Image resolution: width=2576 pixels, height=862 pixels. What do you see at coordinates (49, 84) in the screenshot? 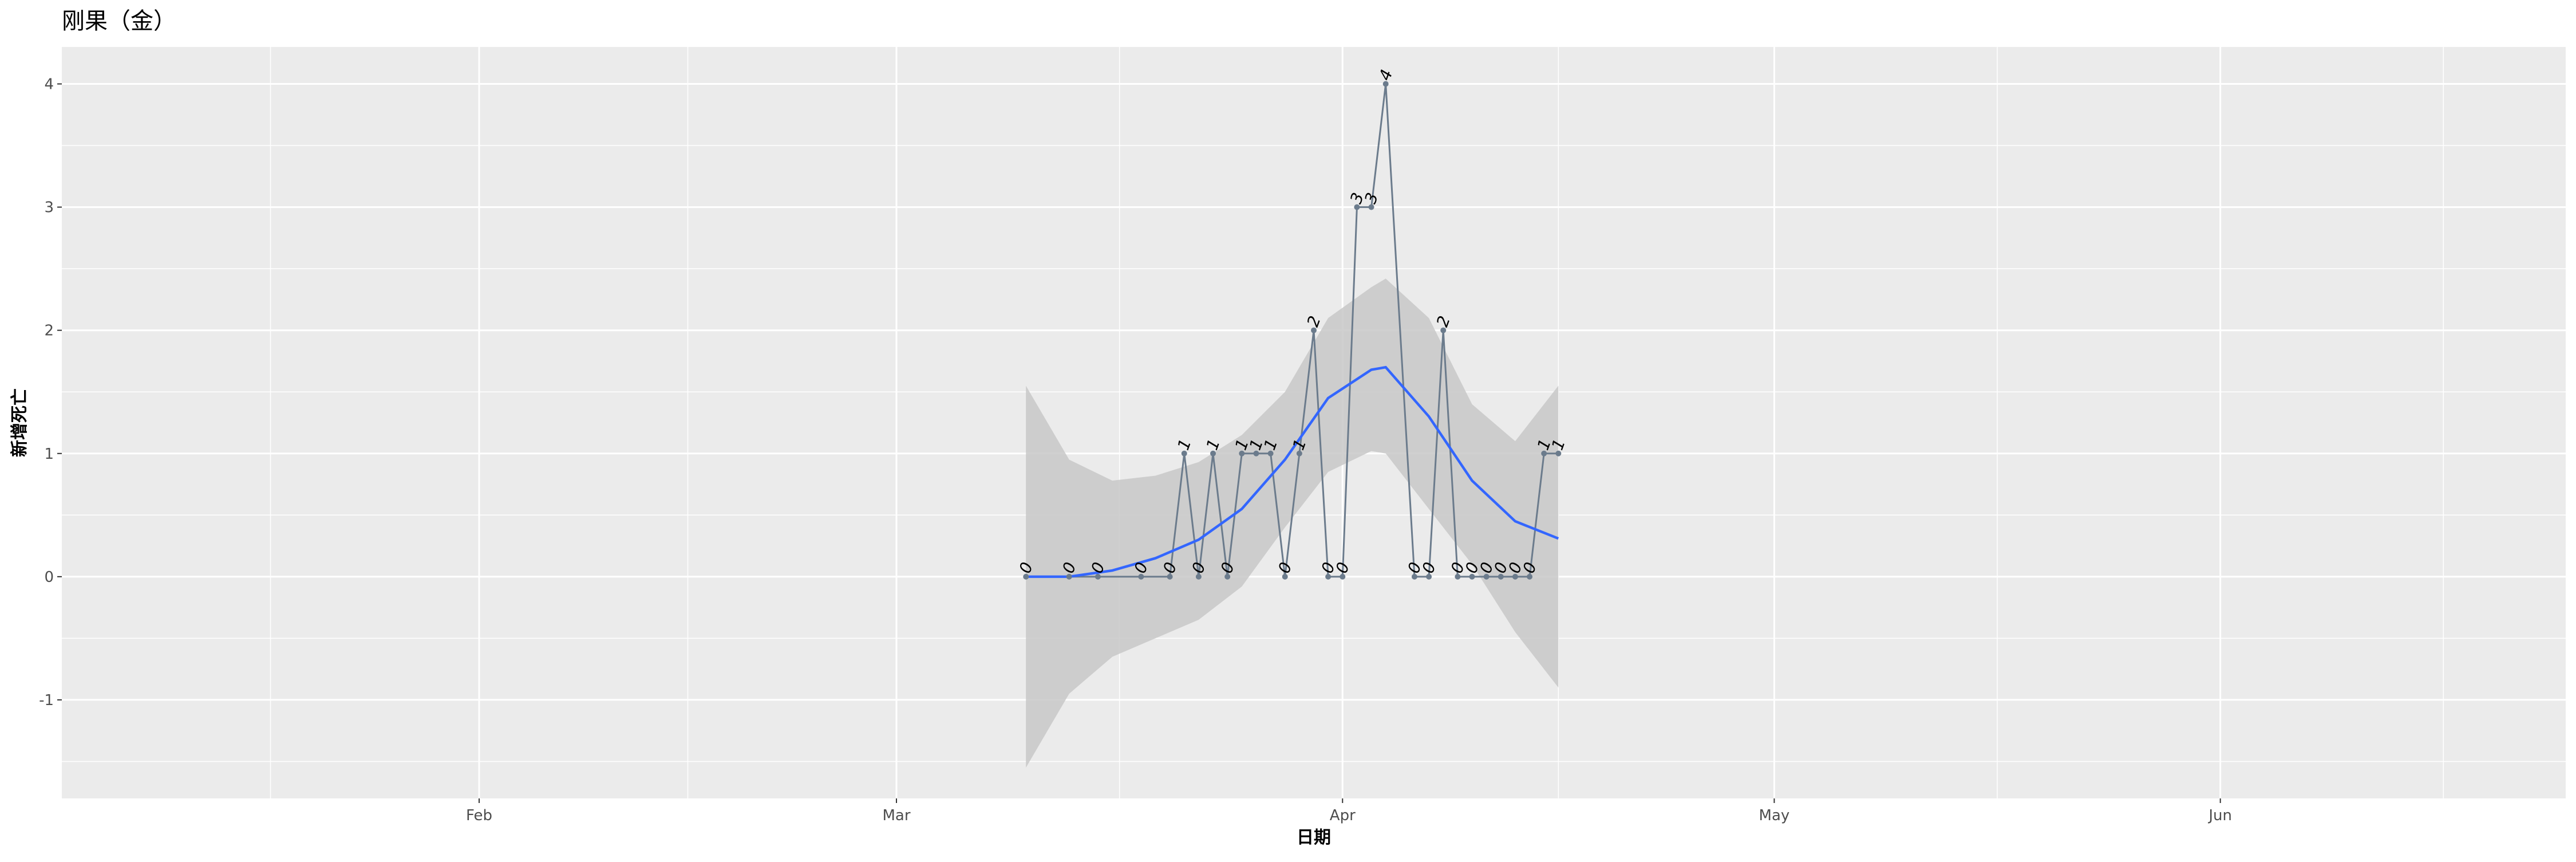
I see `y-tick-label: 4` at bounding box center [49, 84].